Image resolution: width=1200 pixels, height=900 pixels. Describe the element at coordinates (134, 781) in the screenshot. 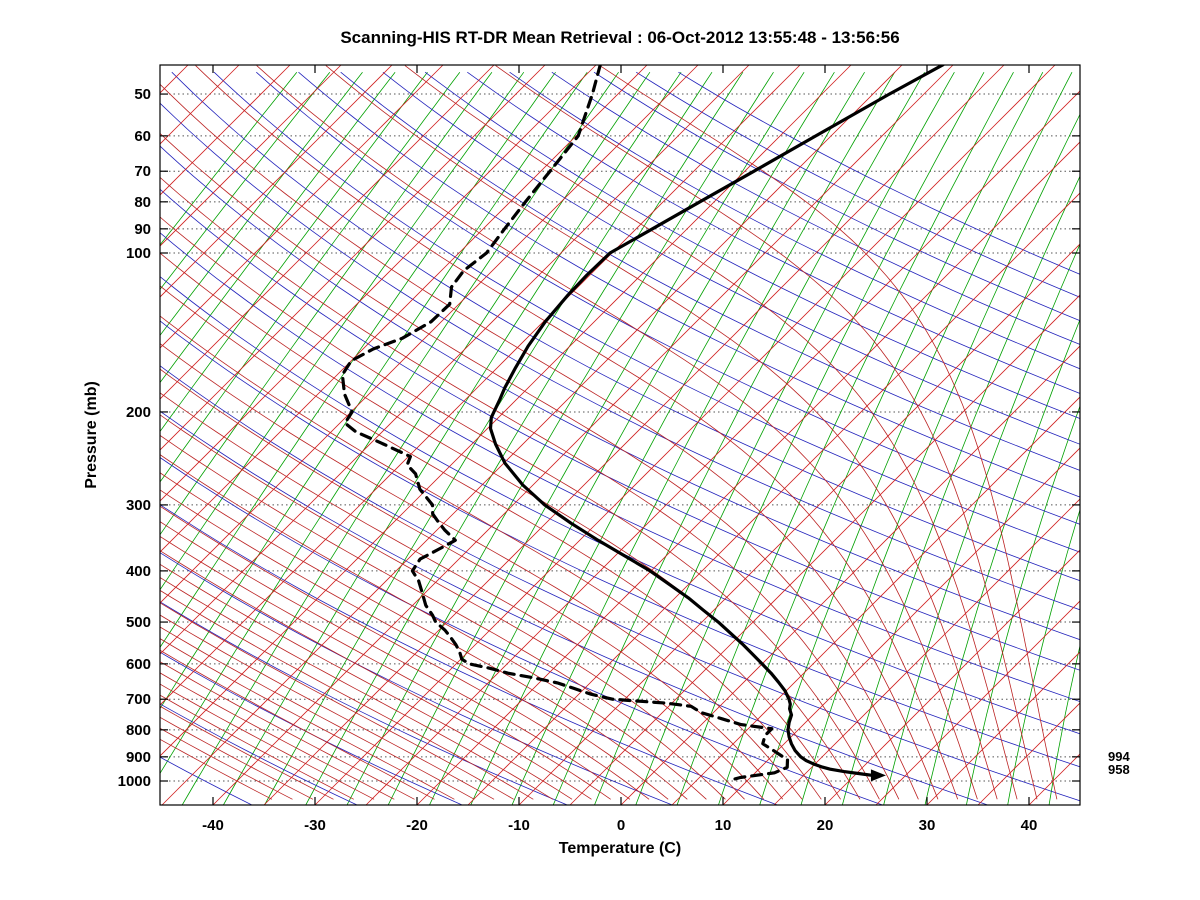

I see `svg-text: 1000` at that location.